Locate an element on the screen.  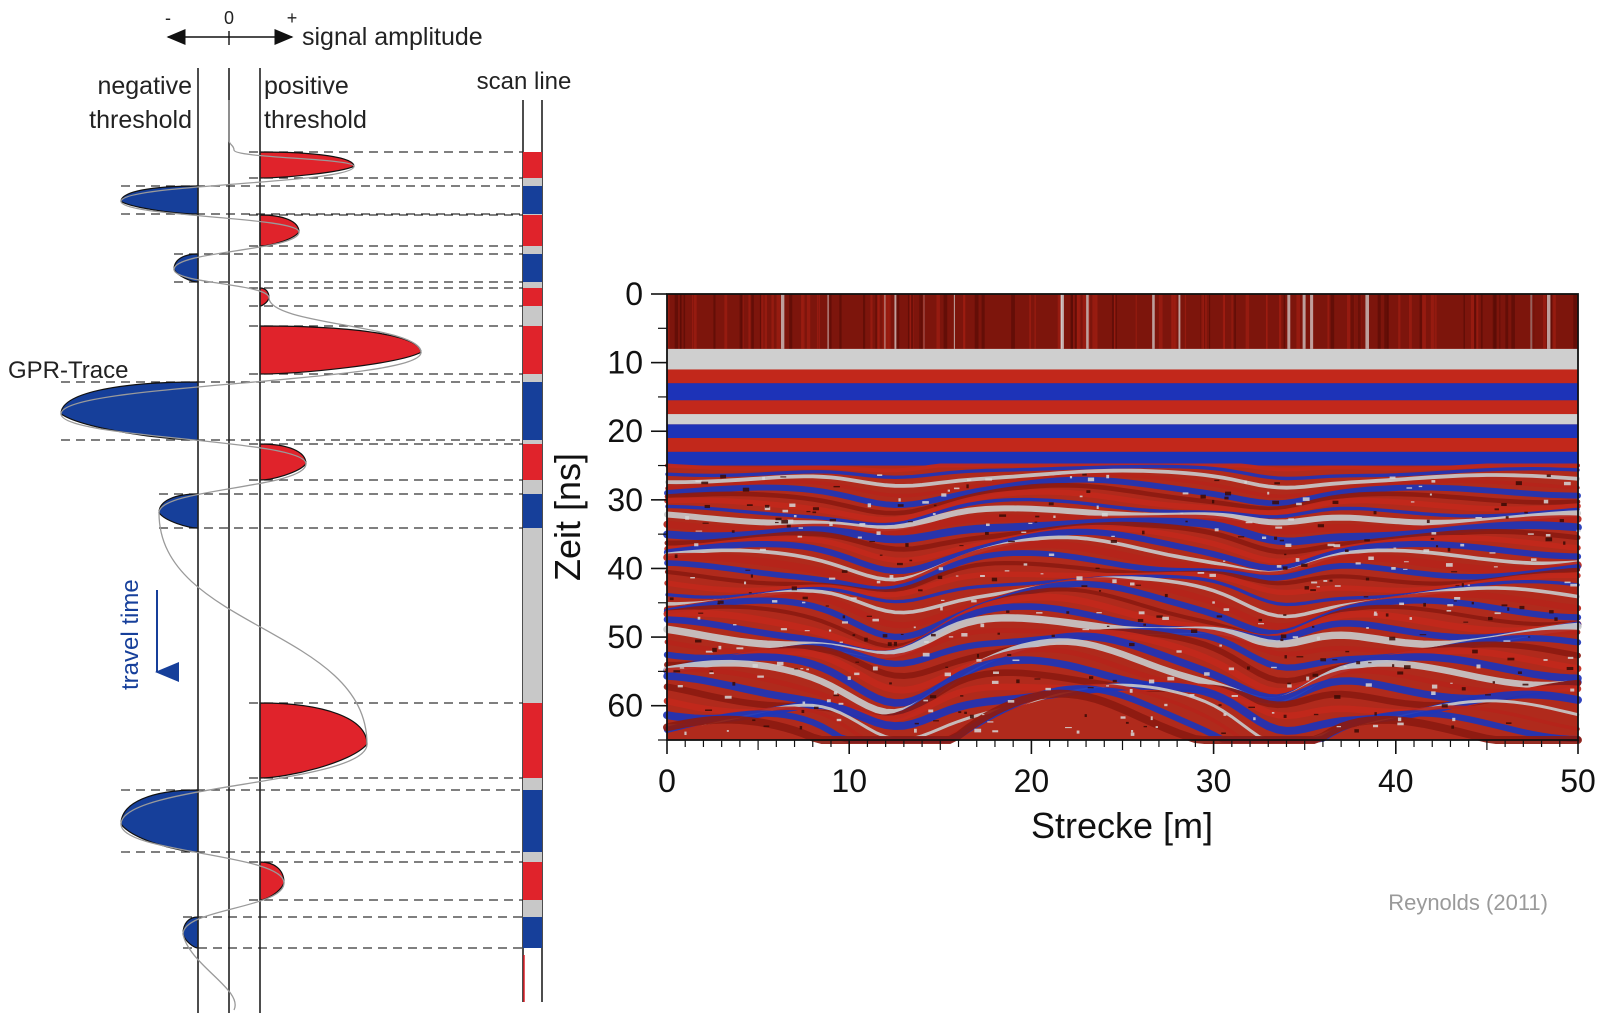
amplitude-label: signal amplitude is located at coordinates (392, 37).